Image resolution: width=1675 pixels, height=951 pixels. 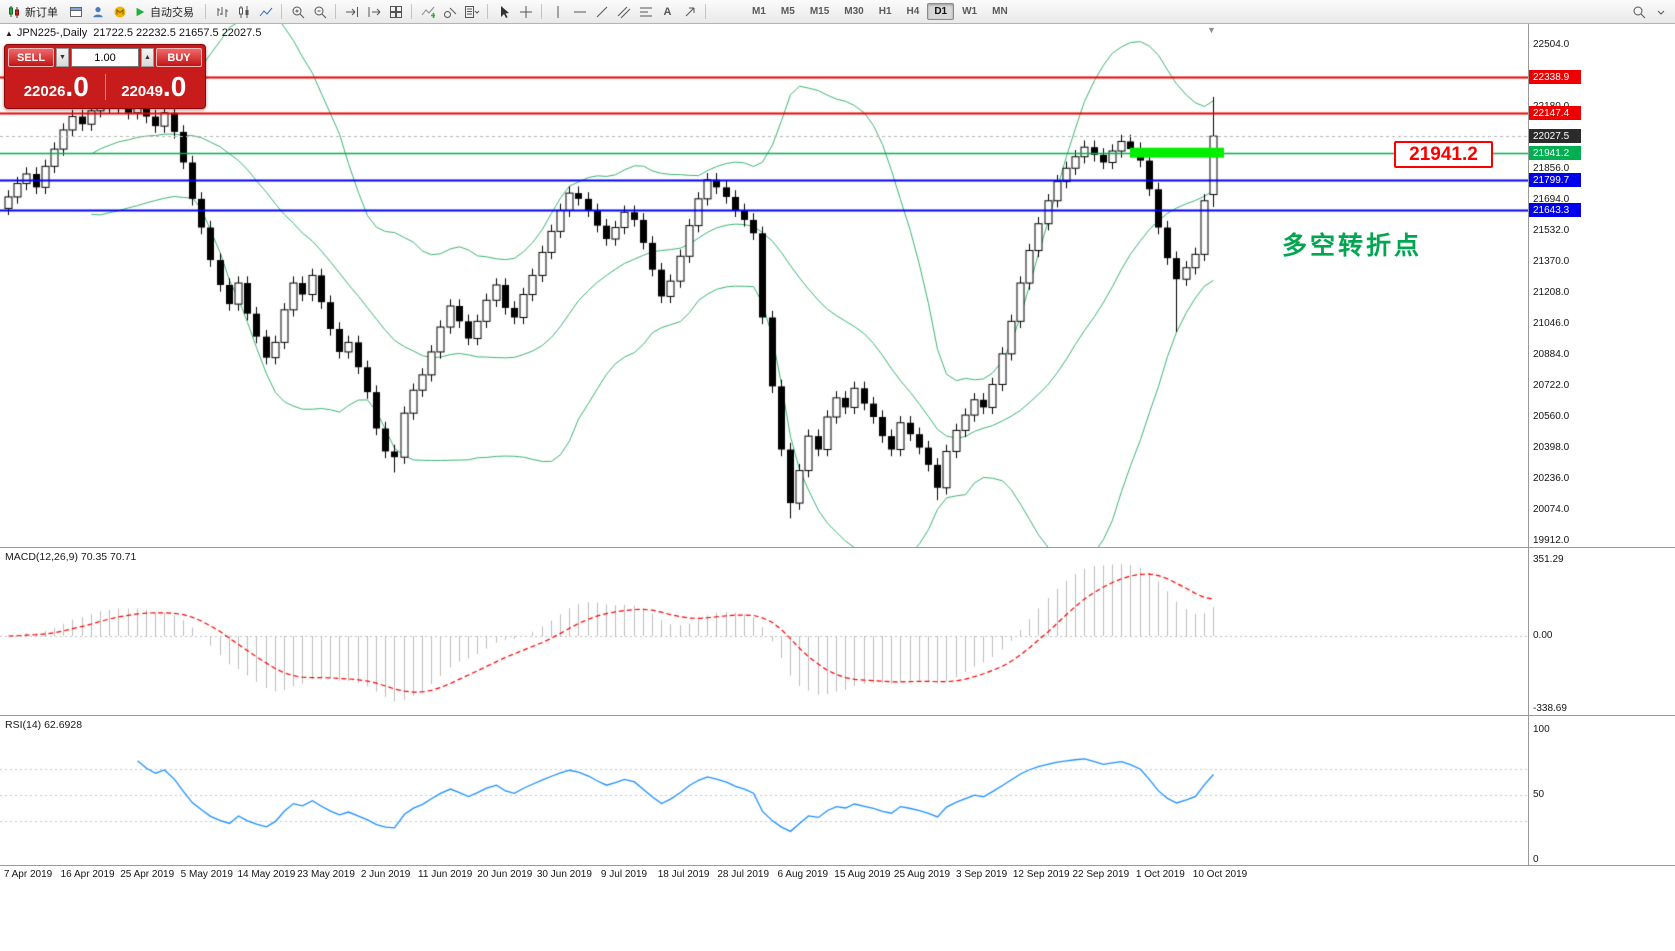 I want to click on price-axis-label: 21694.0, so click(x=1551, y=199).